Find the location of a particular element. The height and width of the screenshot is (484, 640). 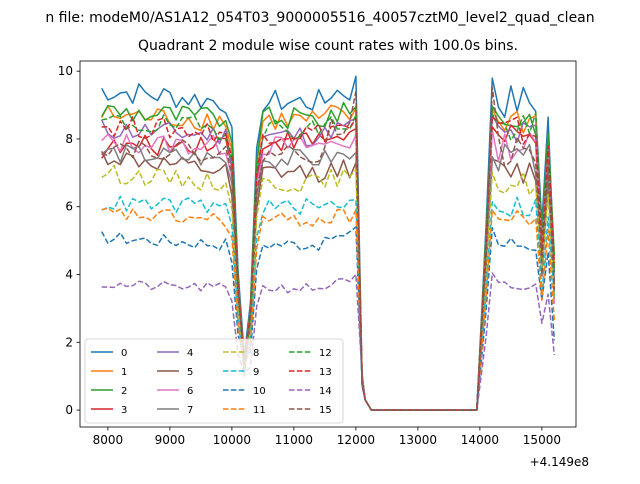

legend-label-12: 12 is located at coordinates (325, 353).